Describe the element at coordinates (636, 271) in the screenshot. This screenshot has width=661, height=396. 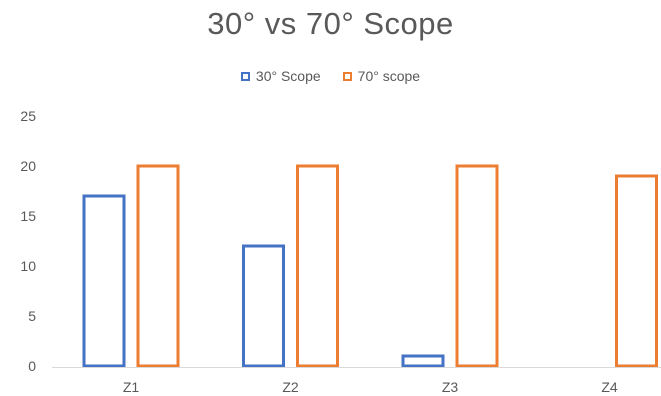
I see `bar-series-2-z4` at that location.